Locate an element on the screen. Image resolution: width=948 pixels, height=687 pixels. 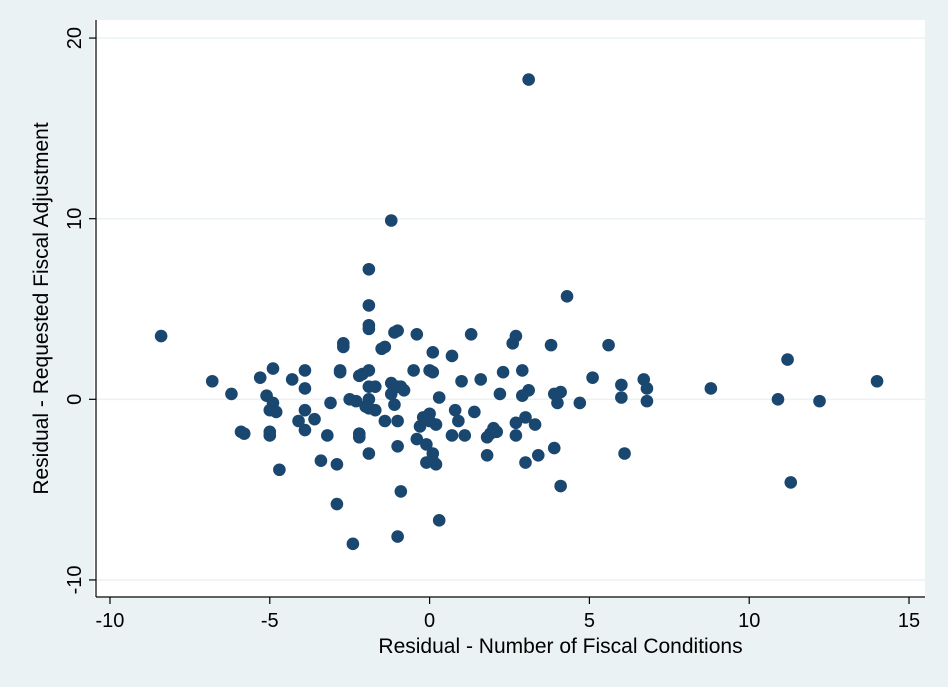
x-tick-label: 10 is located at coordinates (749, 621).